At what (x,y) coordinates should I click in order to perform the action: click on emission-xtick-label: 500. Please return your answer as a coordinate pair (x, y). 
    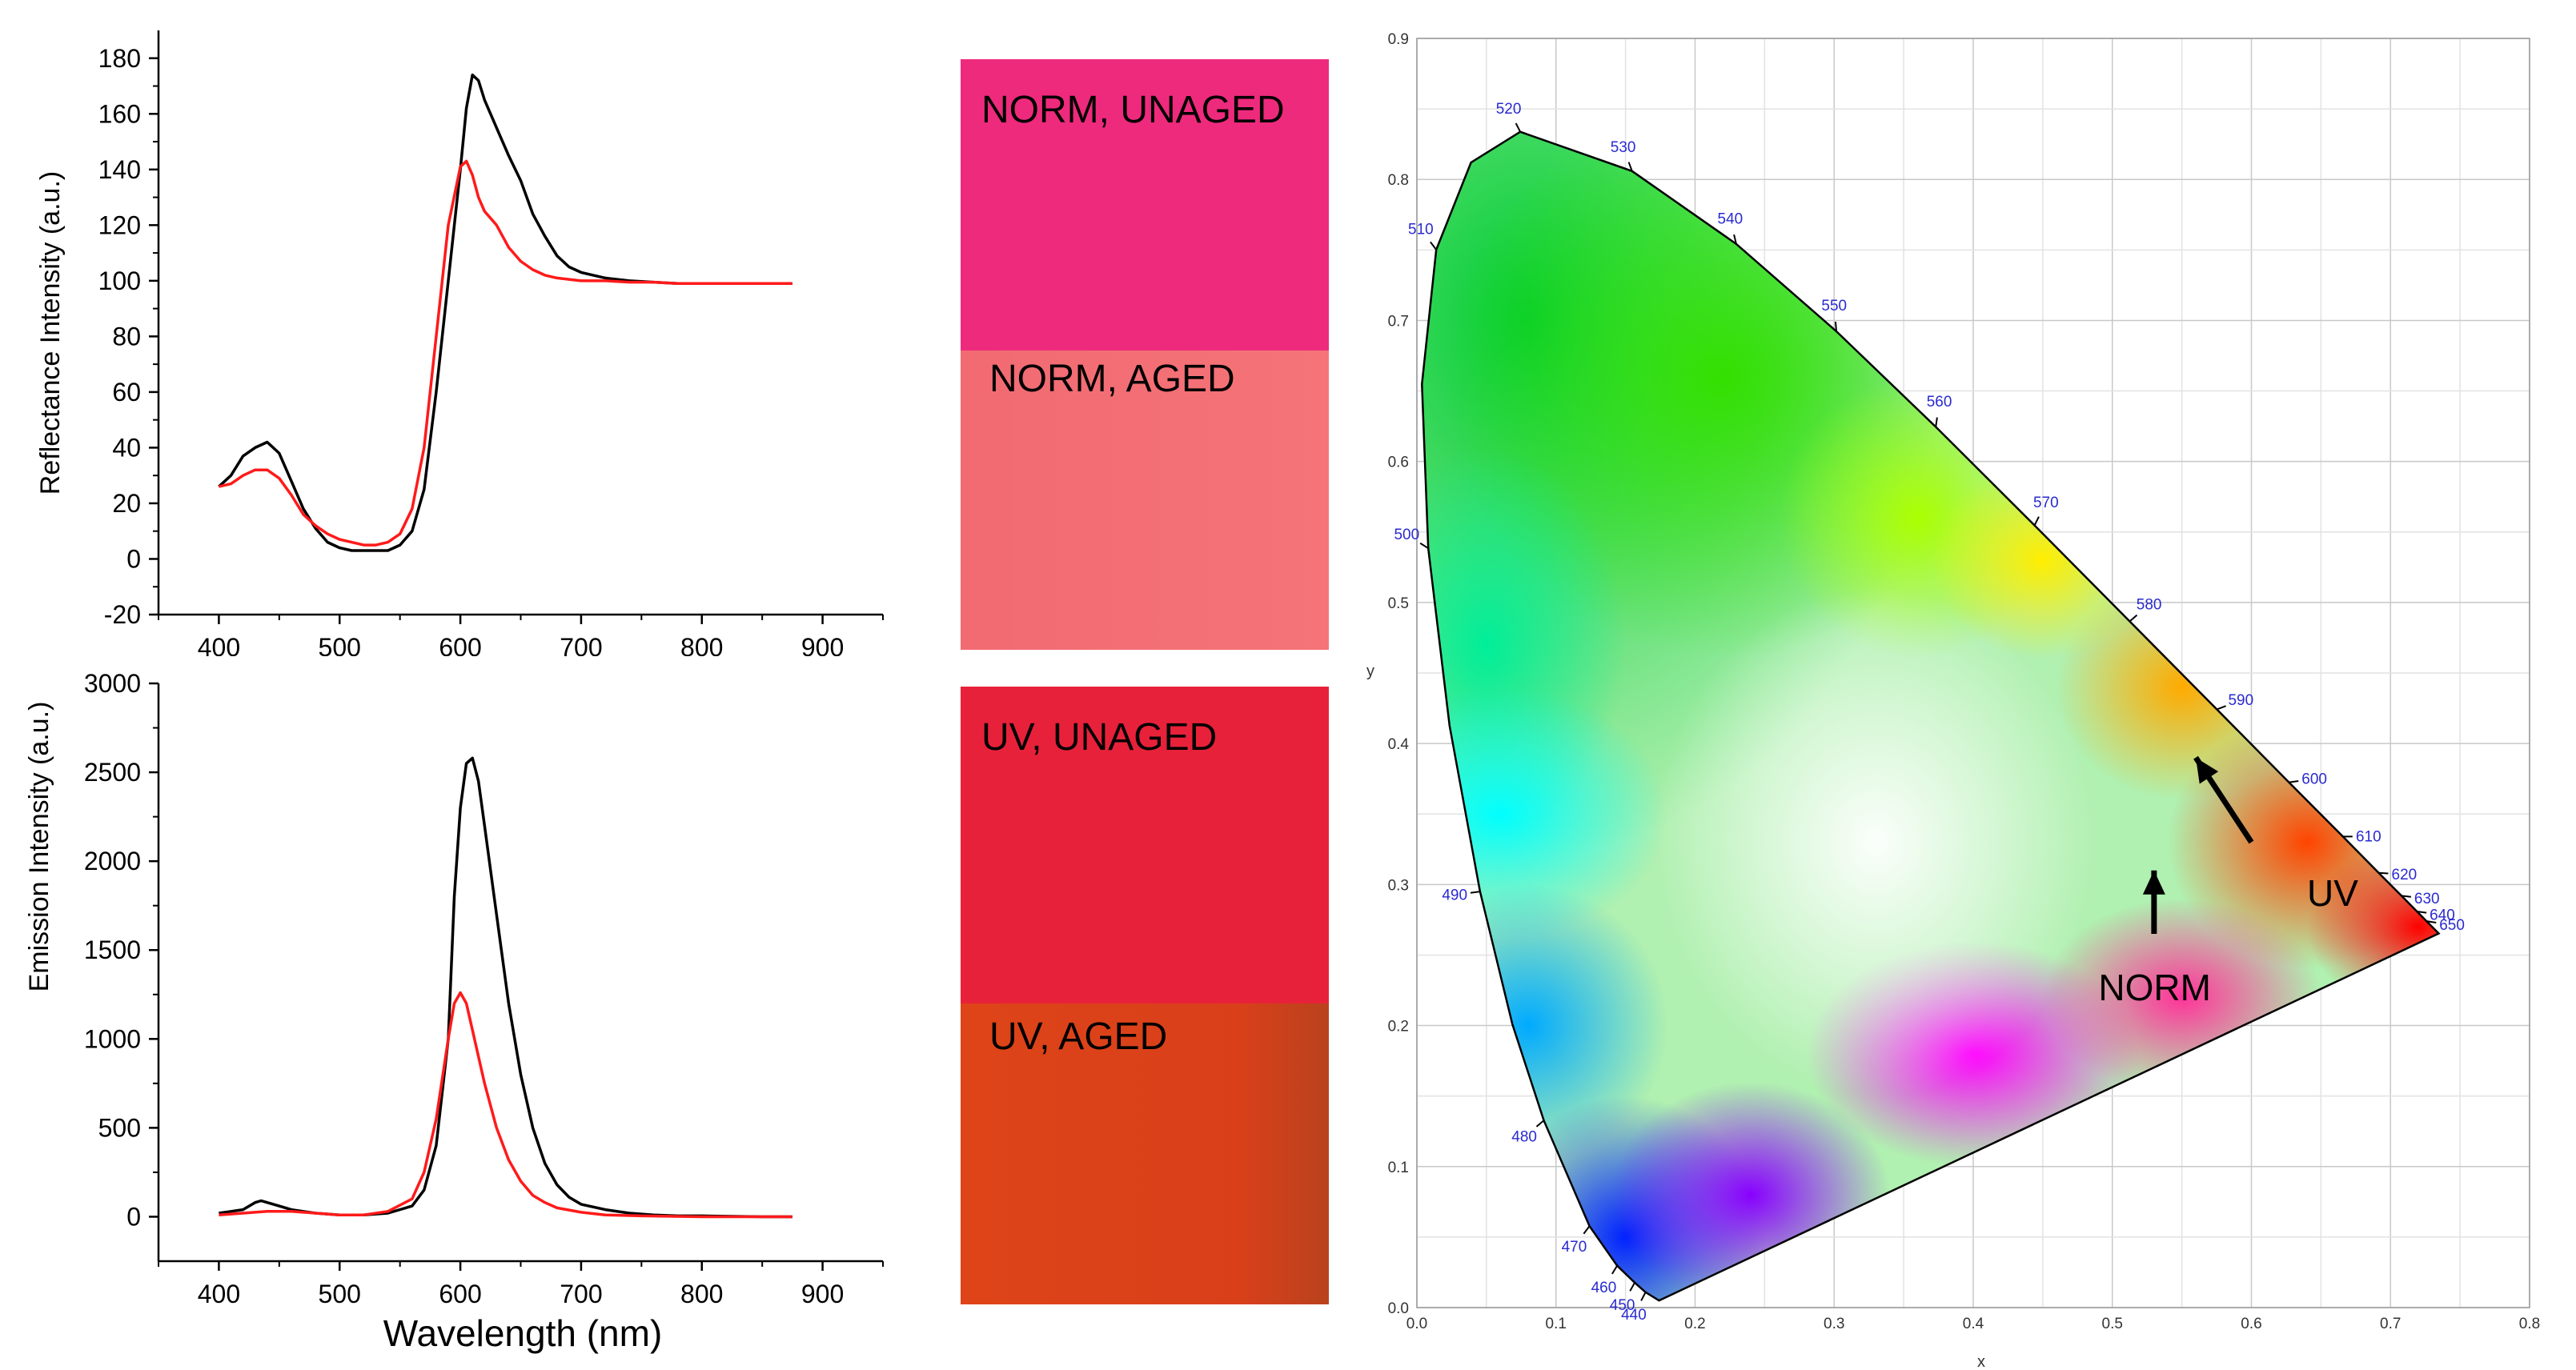
    Looking at the image, I should click on (340, 1294).